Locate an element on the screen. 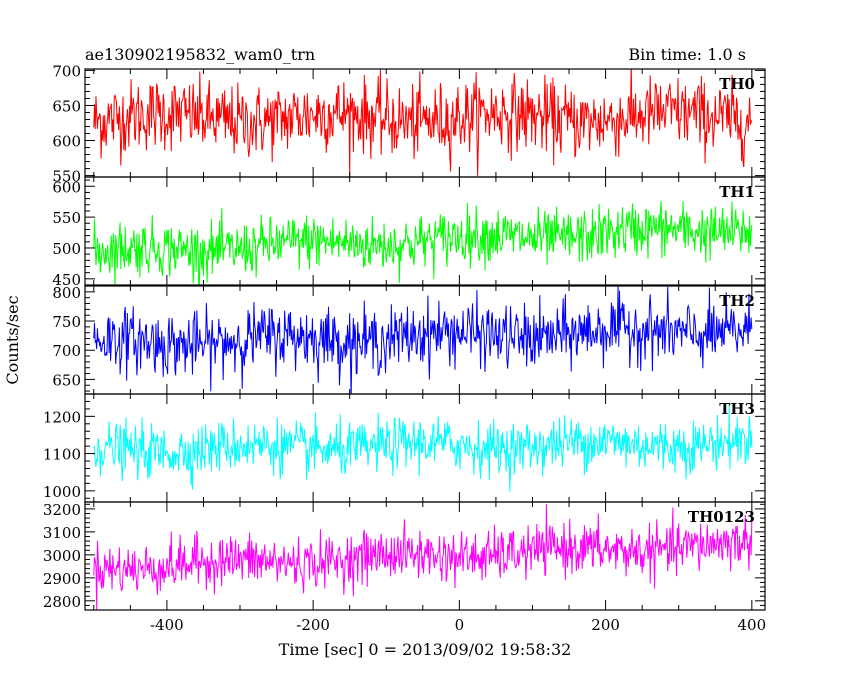  x-tick-label: -400 is located at coordinates (167, 625).